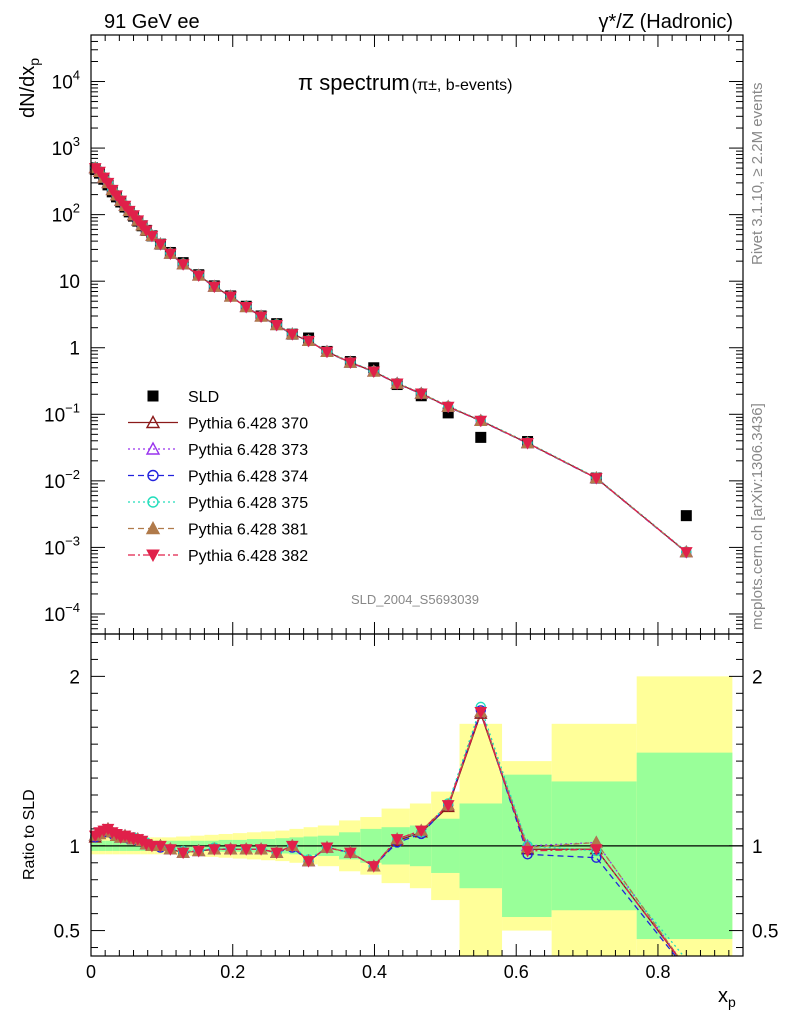 This screenshot has width=786, height=1024. Describe the element at coordinates (67, 932) in the screenshot. I see `ratio-y-tick-label-left: 0.5` at that location.